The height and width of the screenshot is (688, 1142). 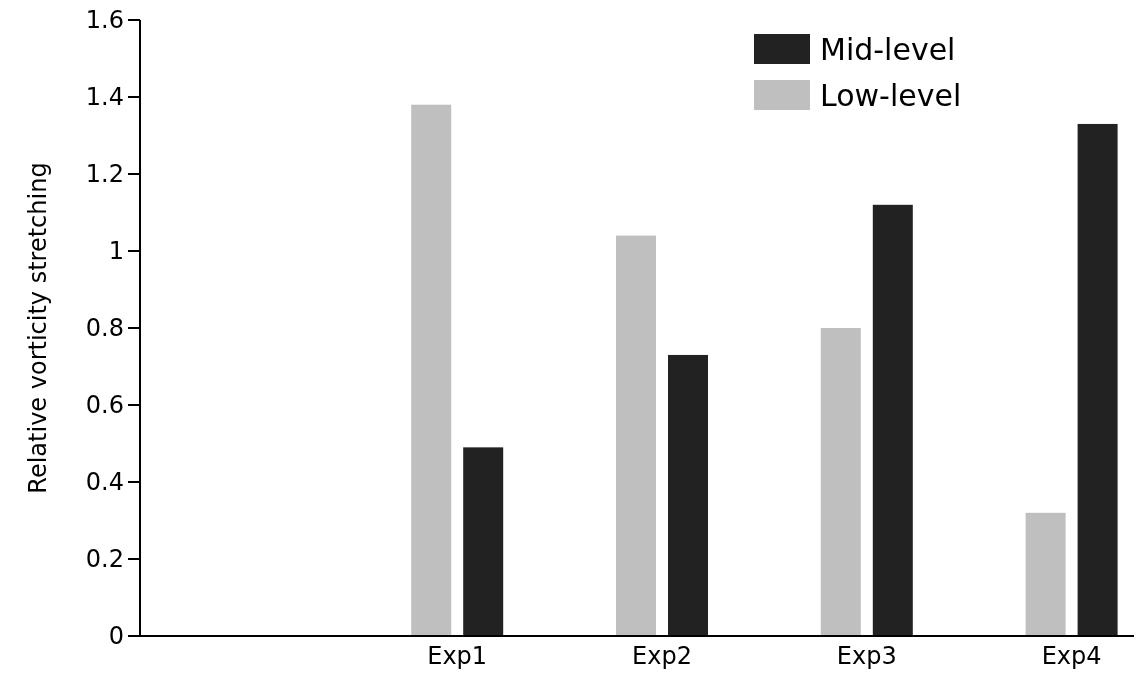 I want to click on x-tick-label: Exp3, so click(x=866, y=656).